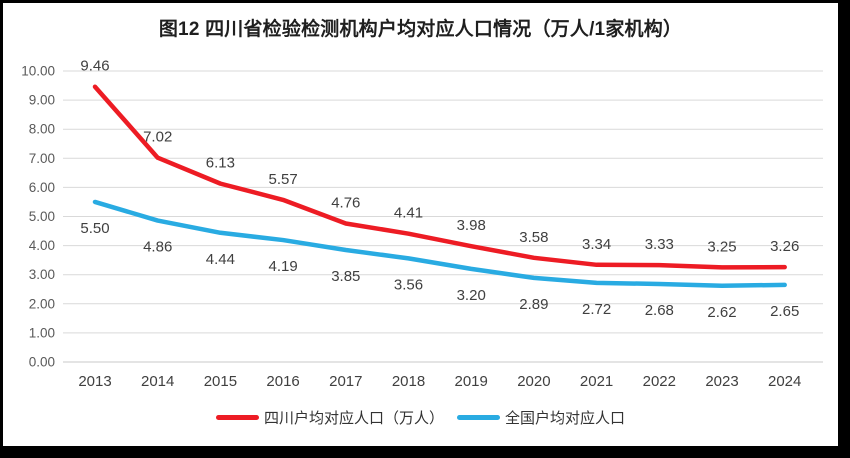 The width and height of the screenshot is (850, 458). Describe the element at coordinates (596, 309) in the screenshot. I see `data-label: 2.72` at that location.